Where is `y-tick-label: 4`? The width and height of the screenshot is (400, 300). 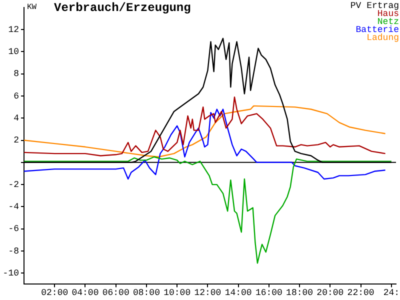 y-tick-label: 4 is located at coordinates (16, 119).